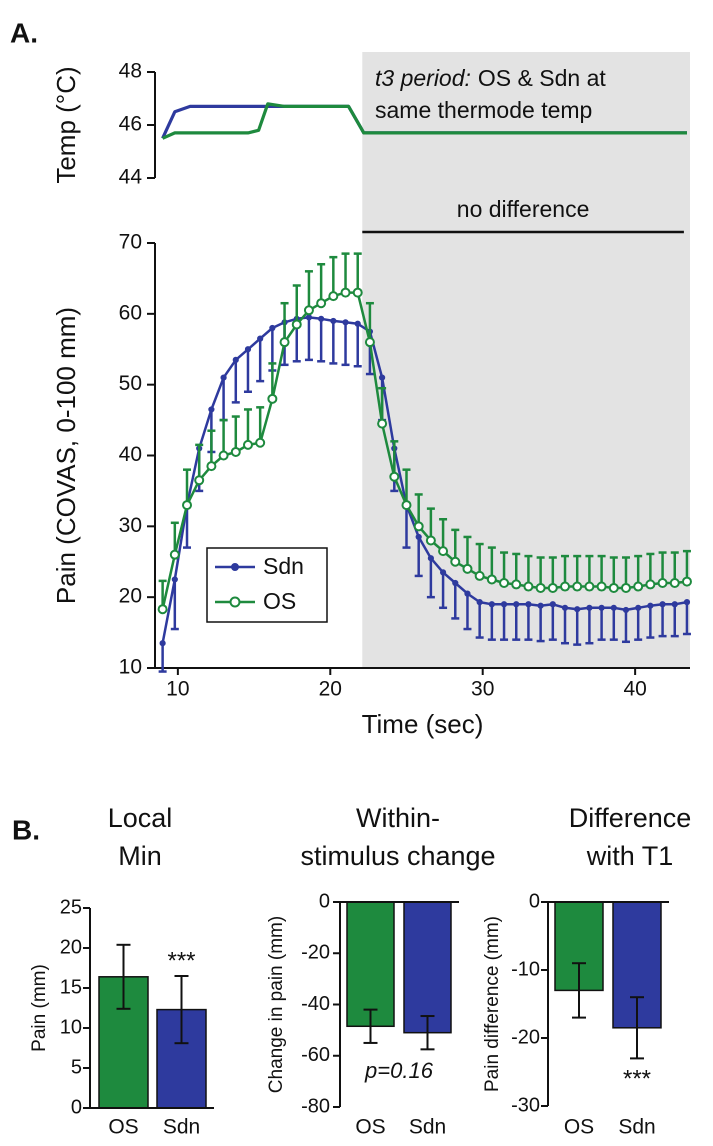 The width and height of the screenshot is (713, 1146). I want to click on legend-label: OS, so click(279, 601).